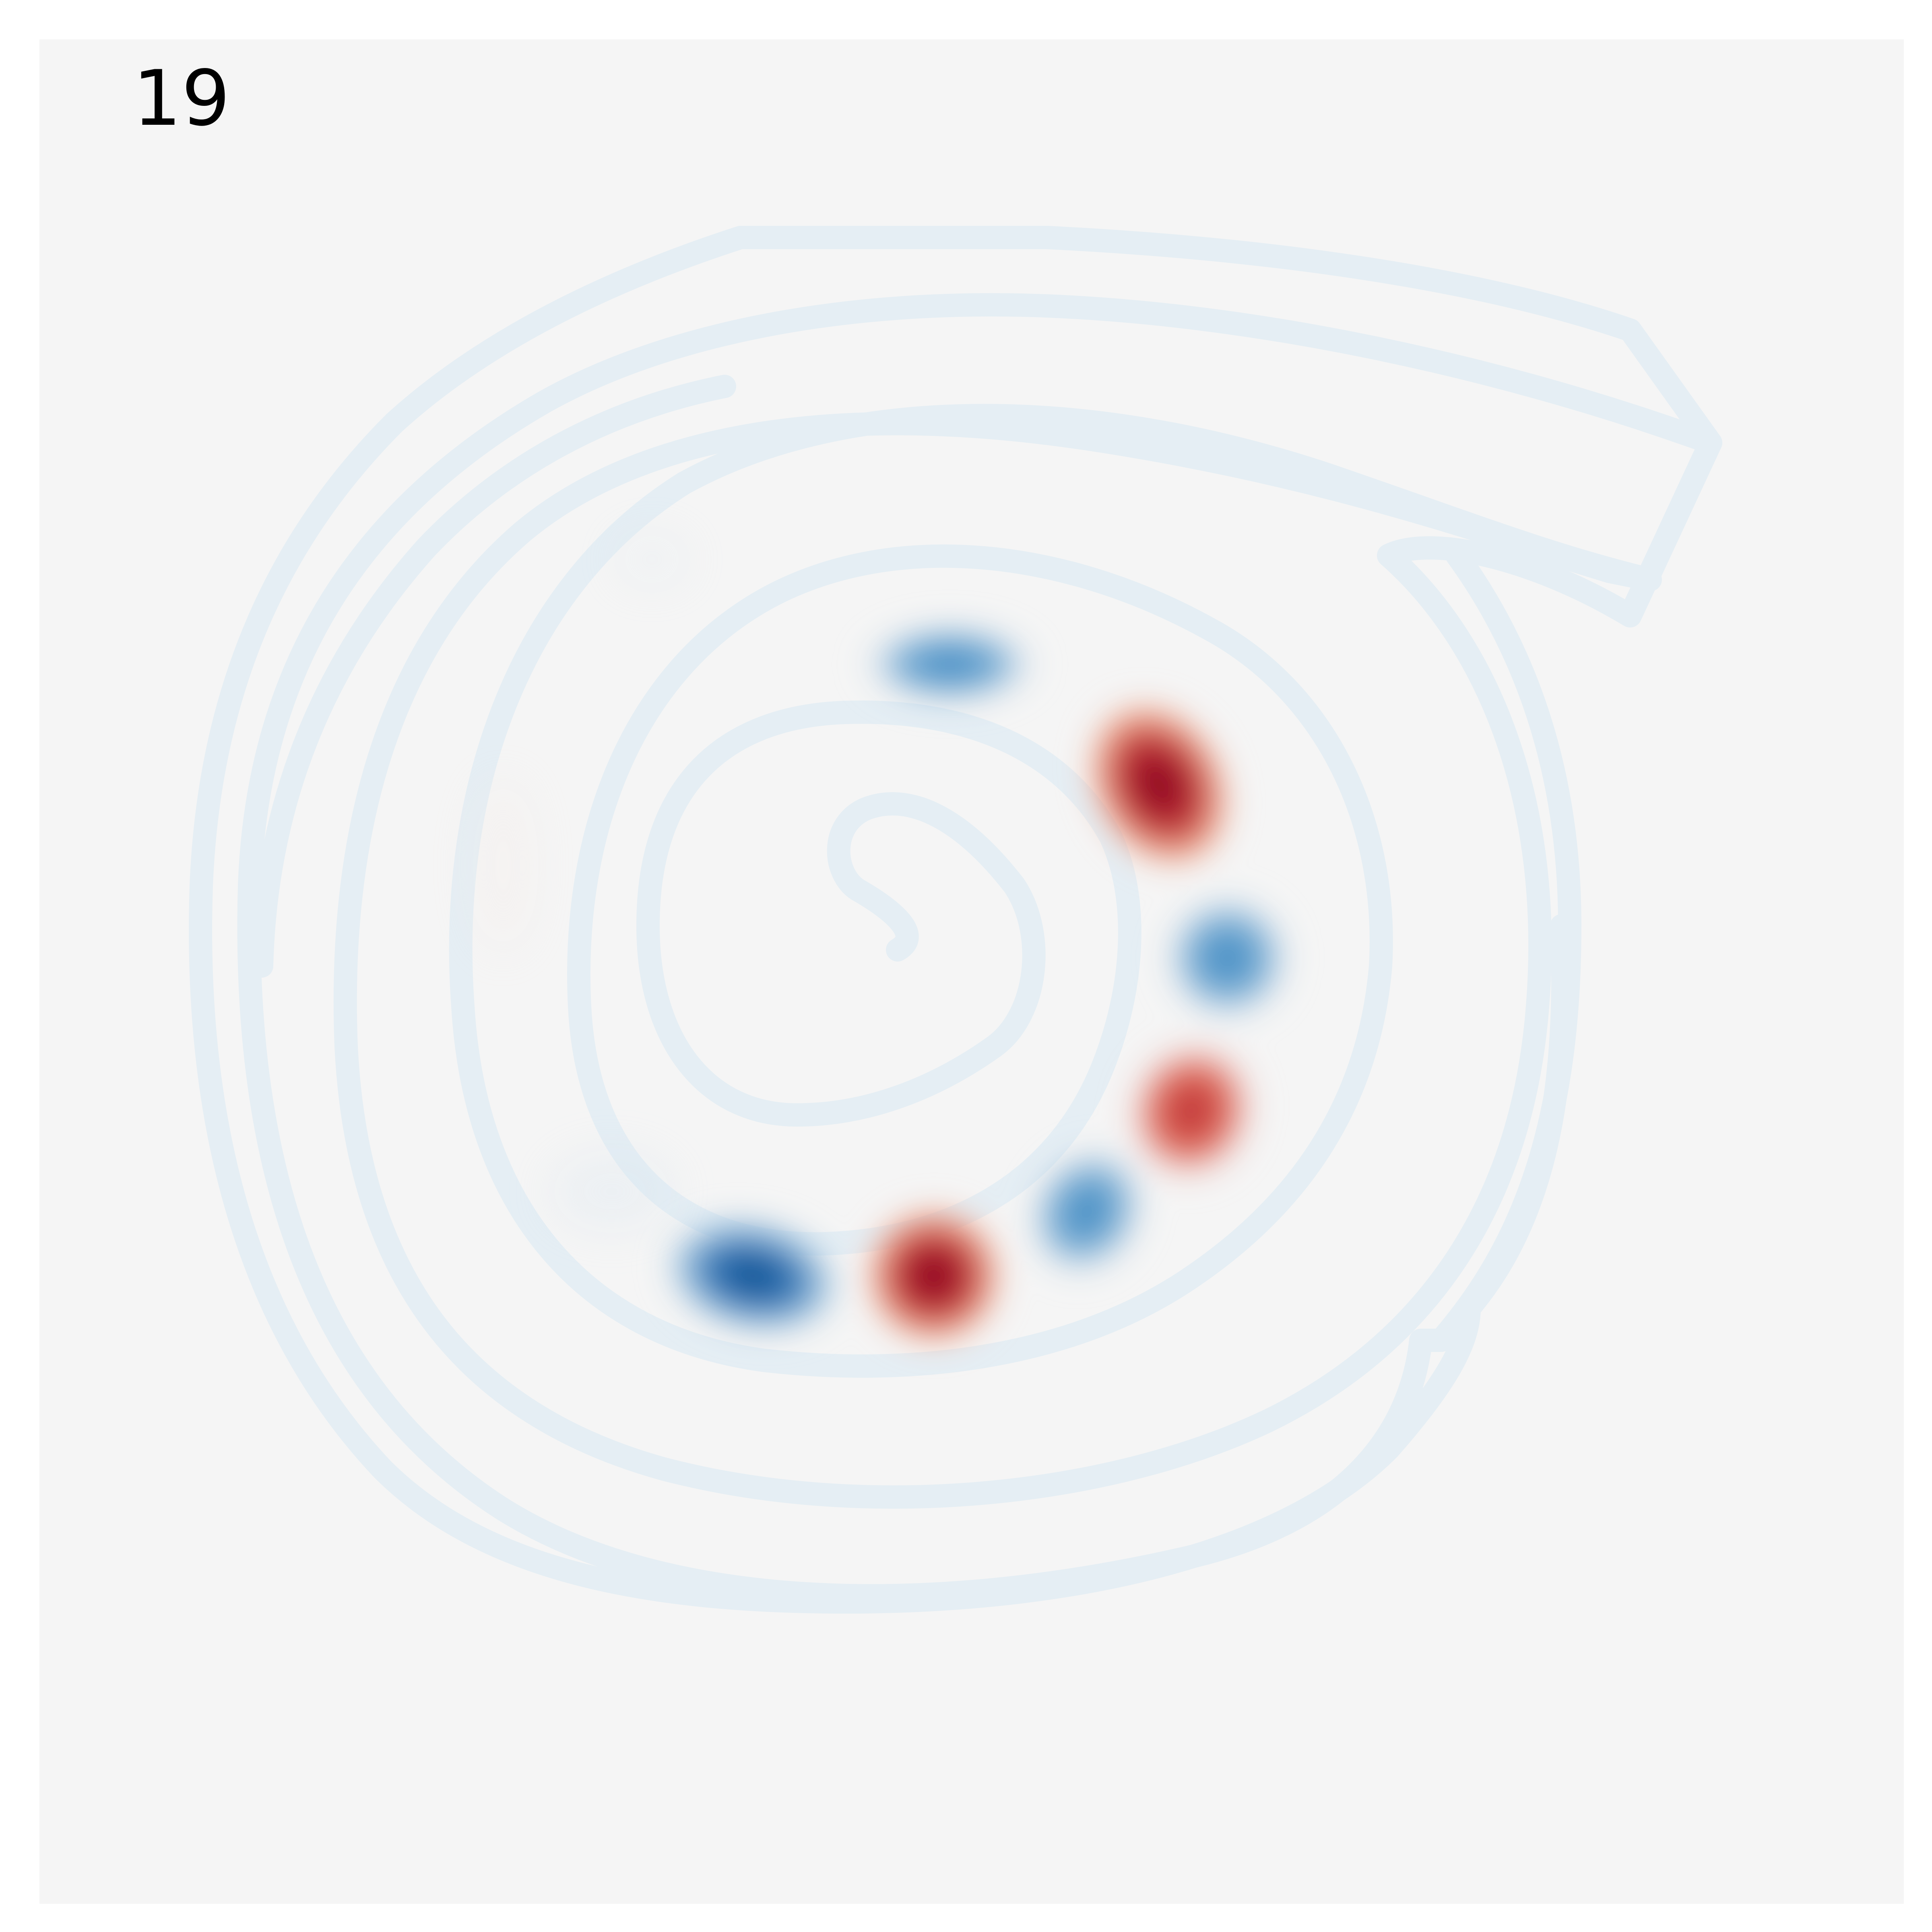 This screenshot has width=1932, height=1932. I want to click on lobe-positive-upper-right, so click(1159, 784).